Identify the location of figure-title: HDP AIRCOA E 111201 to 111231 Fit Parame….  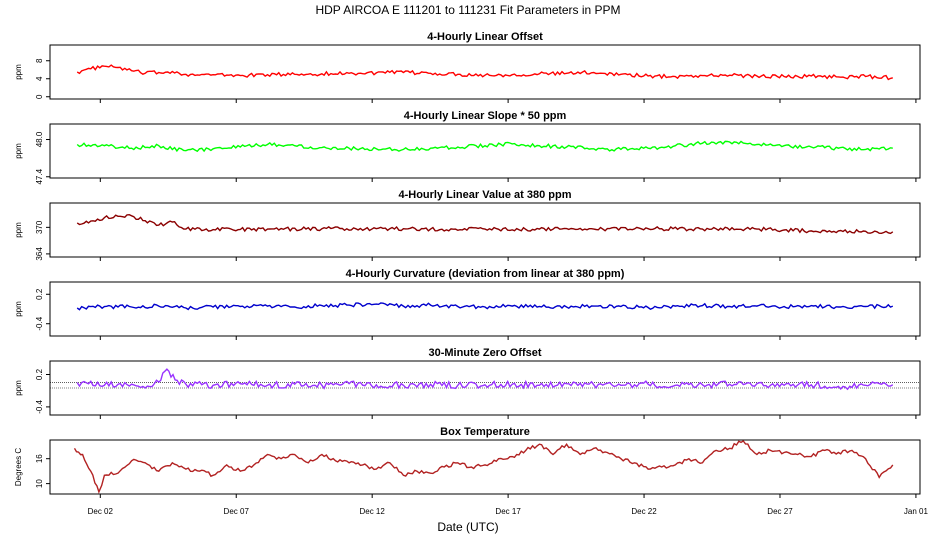
(467, 10).